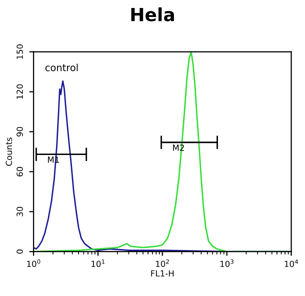 The image size is (305, 296). What do you see at coordinates (227, 263) in the screenshot?
I see `x-tick-label: 10$^{3}$` at bounding box center [227, 263].